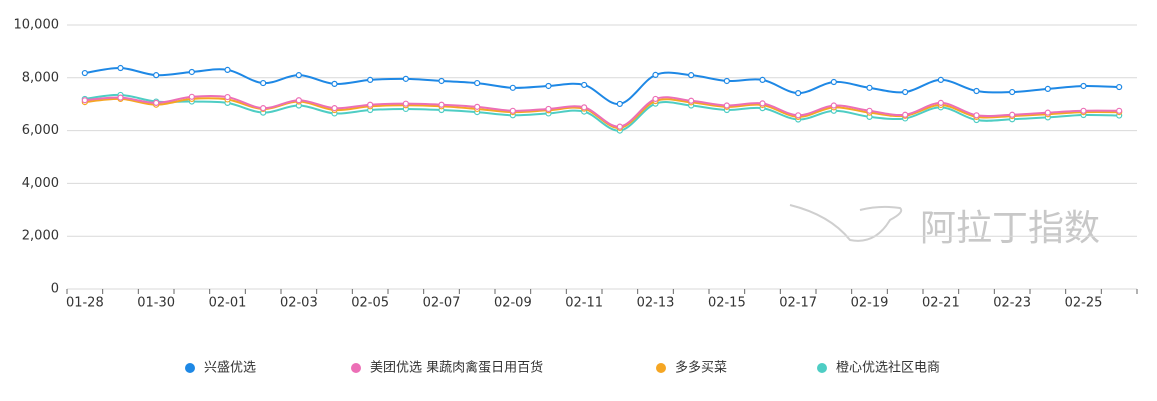  I want to click on x-tick-label: 02-19, so click(870, 303).